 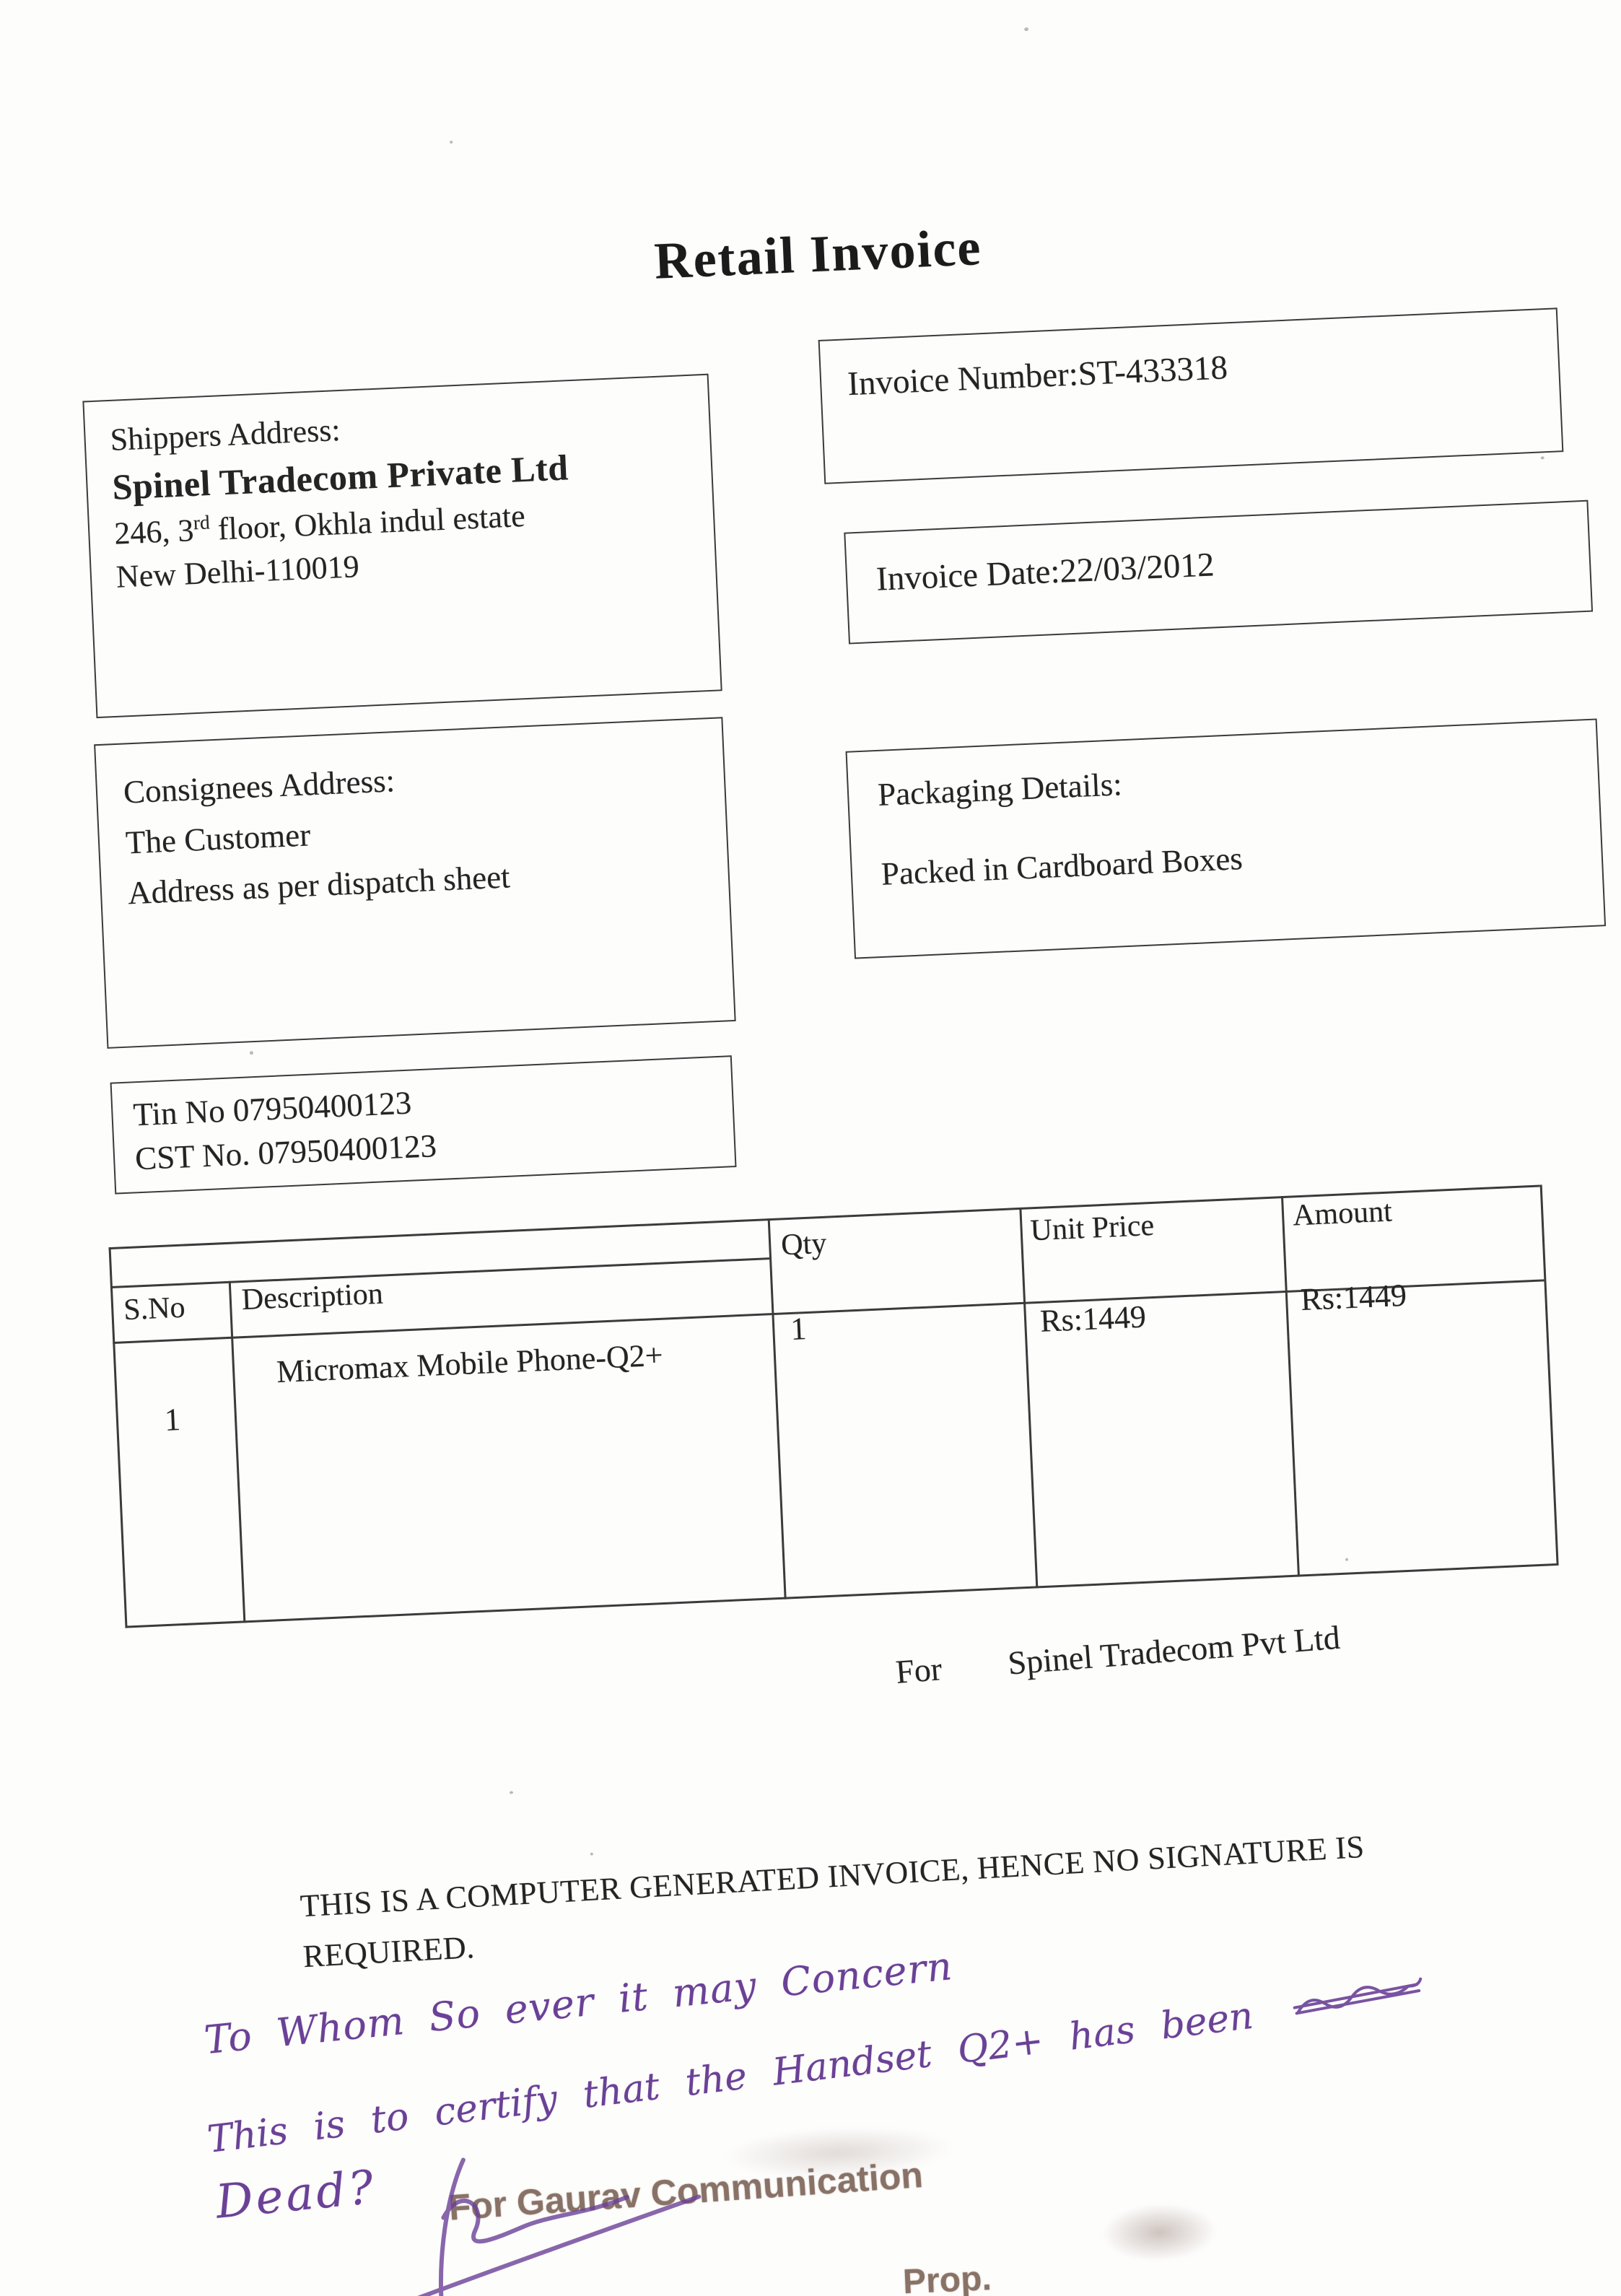 What do you see at coordinates (202, 522) in the screenshot?
I see `ordinal-superscript: rd` at bounding box center [202, 522].